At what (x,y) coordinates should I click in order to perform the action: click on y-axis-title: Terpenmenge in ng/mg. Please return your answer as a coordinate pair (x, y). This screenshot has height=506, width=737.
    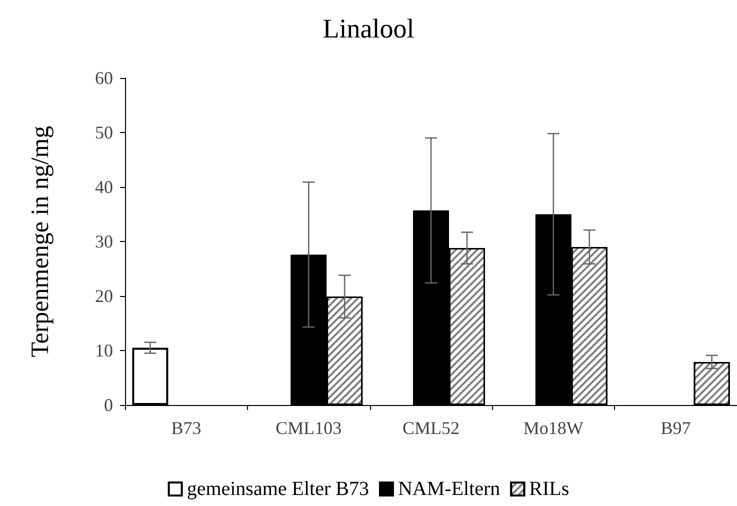
    Looking at the image, I should click on (40, 241).